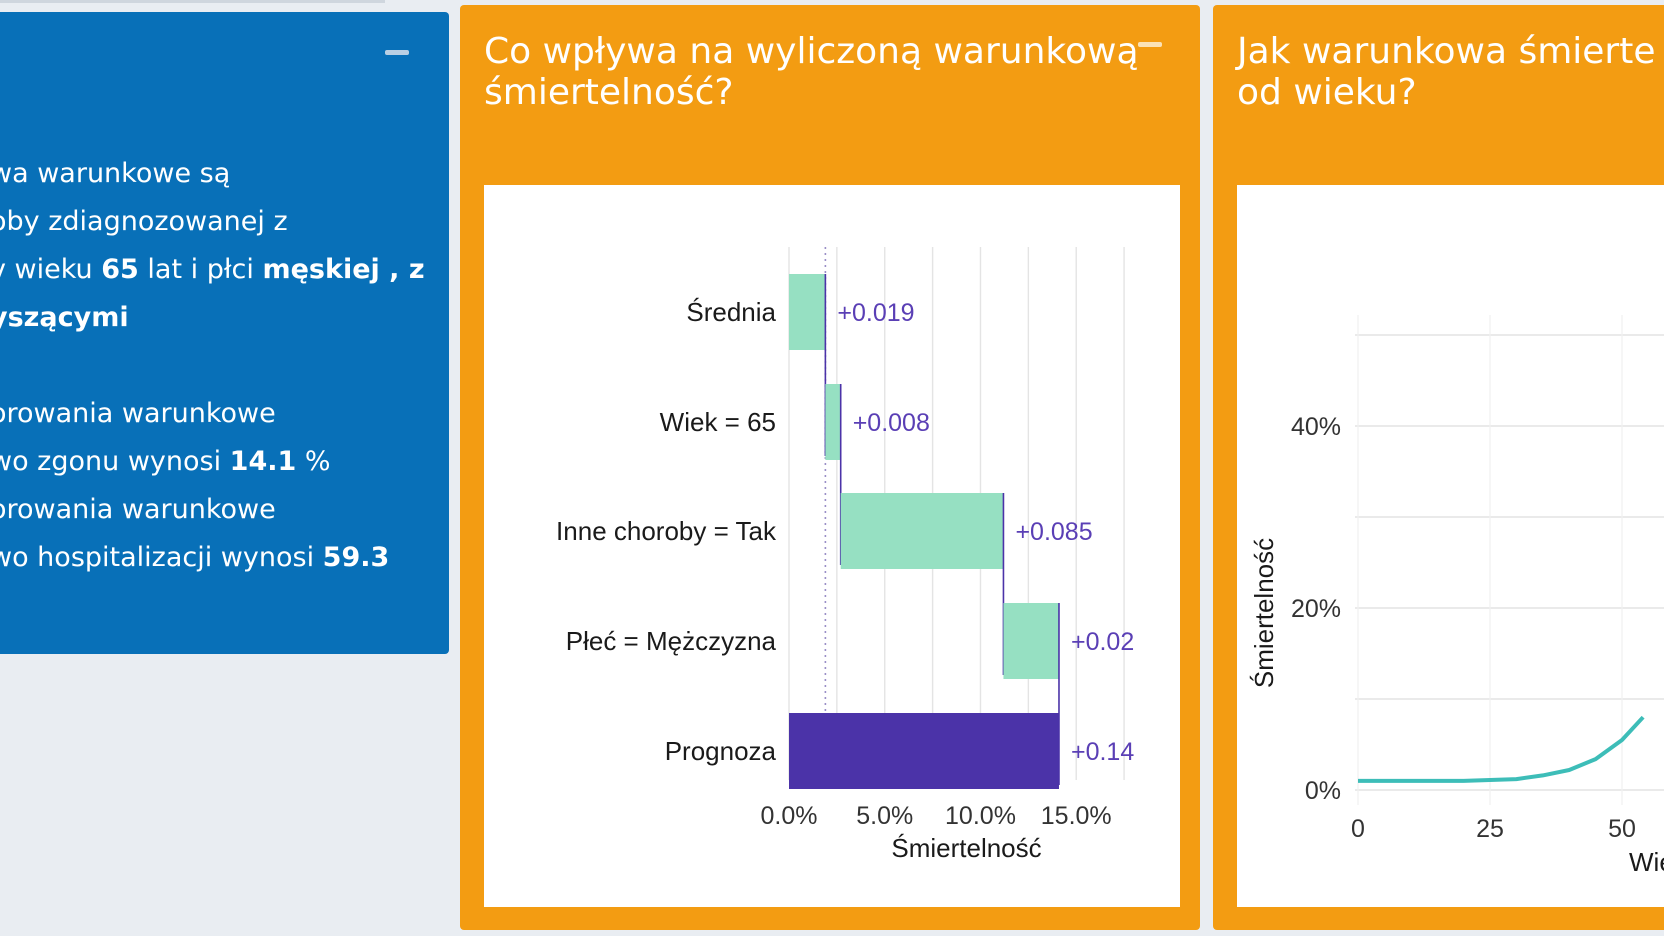  I want to click on series-line, so click(1501, 749).